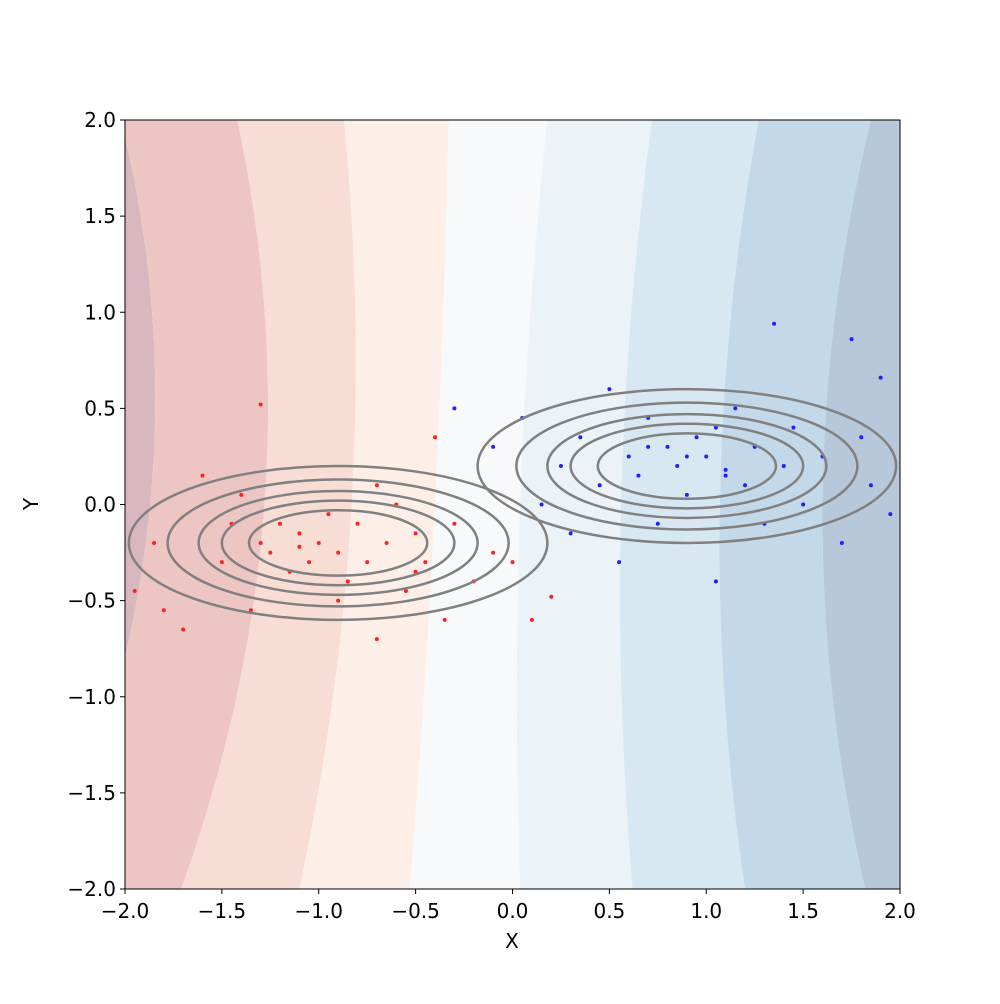  I want to click on x-tick-label: −2.0, so click(125, 911).